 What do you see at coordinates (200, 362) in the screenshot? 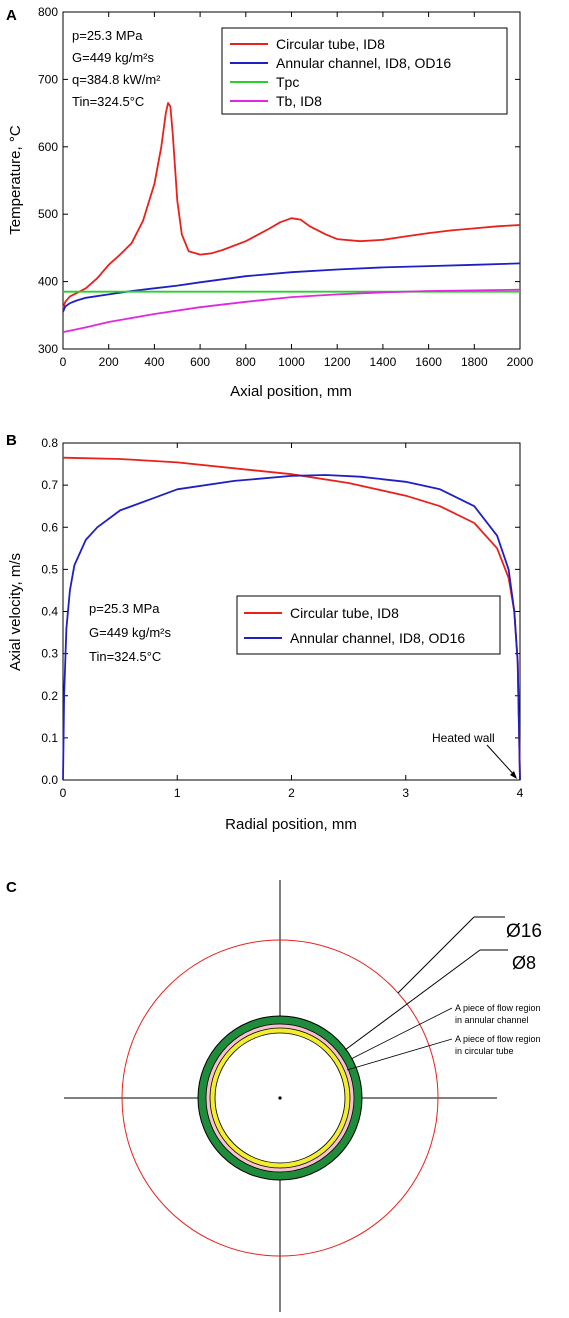
I see `x-tick-label: 600` at bounding box center [200, 362].